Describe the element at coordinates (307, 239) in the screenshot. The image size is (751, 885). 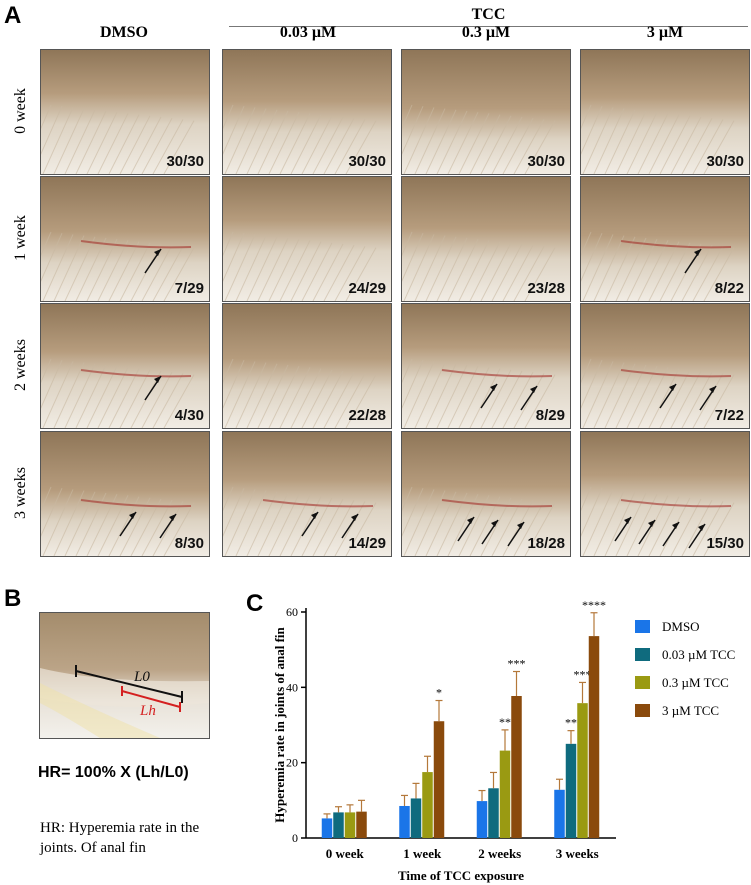
I see `fin-photo: 24/29` at that location.